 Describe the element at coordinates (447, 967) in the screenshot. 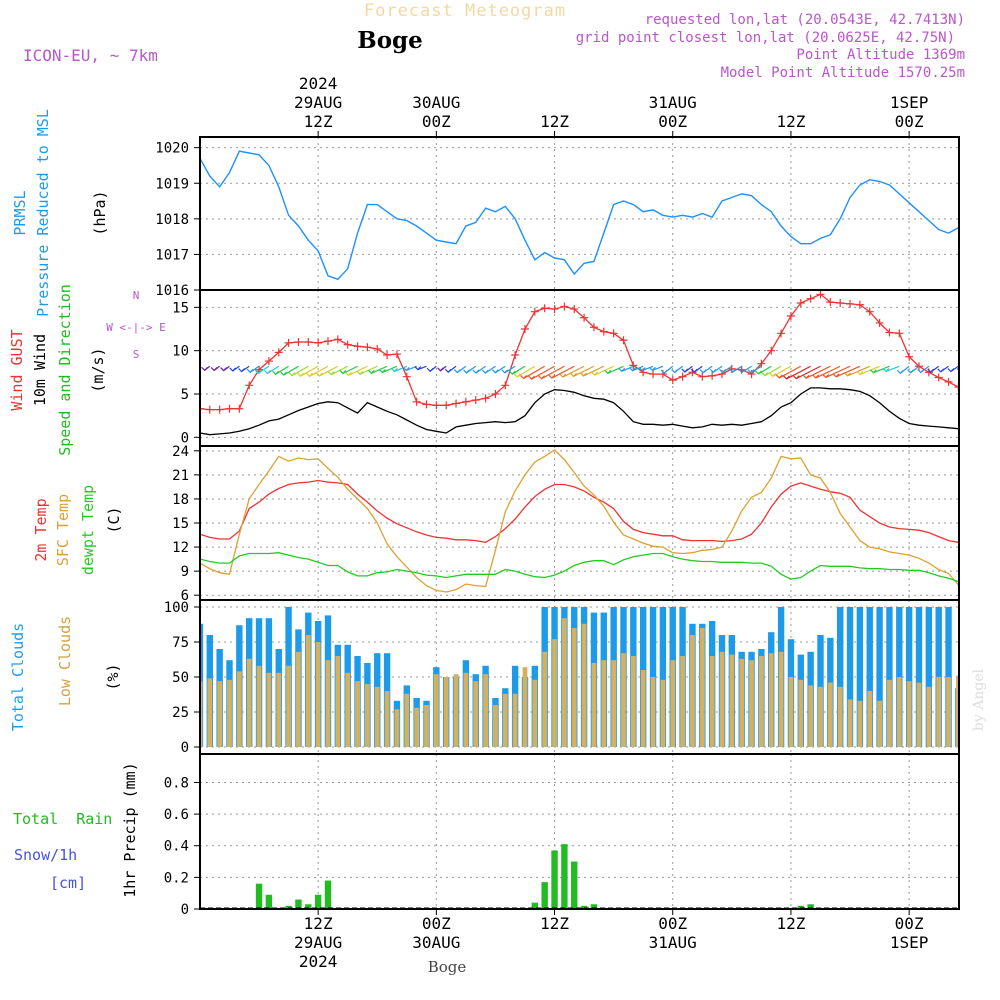

I see `footer-location: Boge` at that location.